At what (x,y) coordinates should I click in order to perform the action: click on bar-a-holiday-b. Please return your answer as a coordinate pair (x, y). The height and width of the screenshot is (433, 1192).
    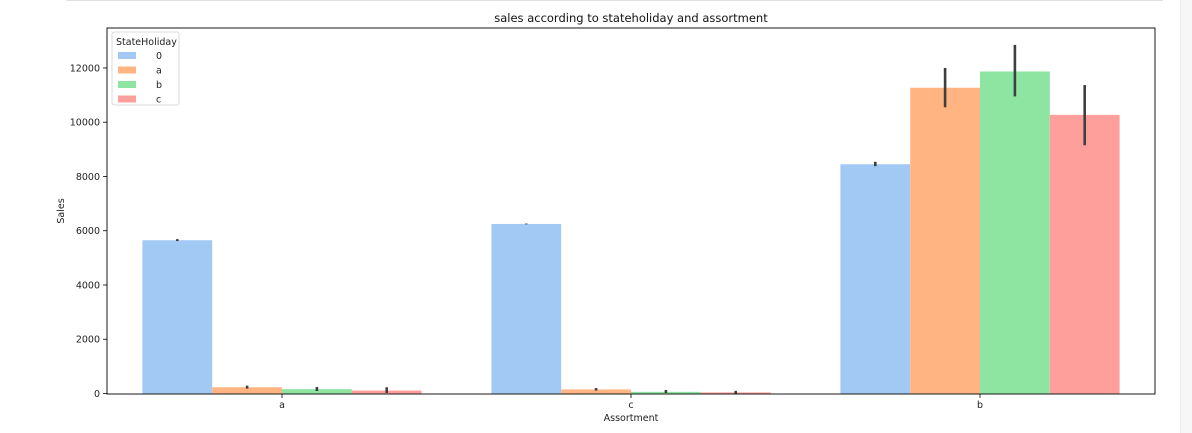
    Looking at the image, I should click on (317, 391).